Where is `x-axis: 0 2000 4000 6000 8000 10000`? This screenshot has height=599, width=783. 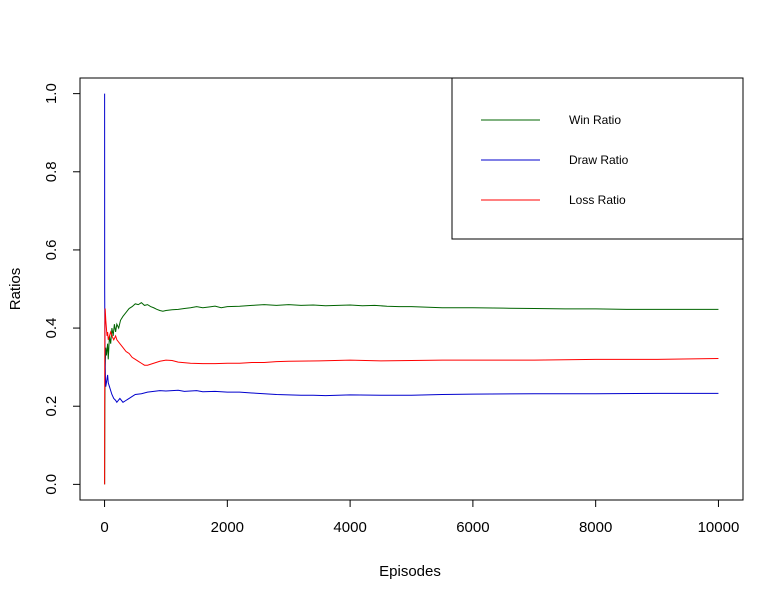
x-axis: 0 2000 4000 6000 8000 10000 is located at coordinates (420, 517).